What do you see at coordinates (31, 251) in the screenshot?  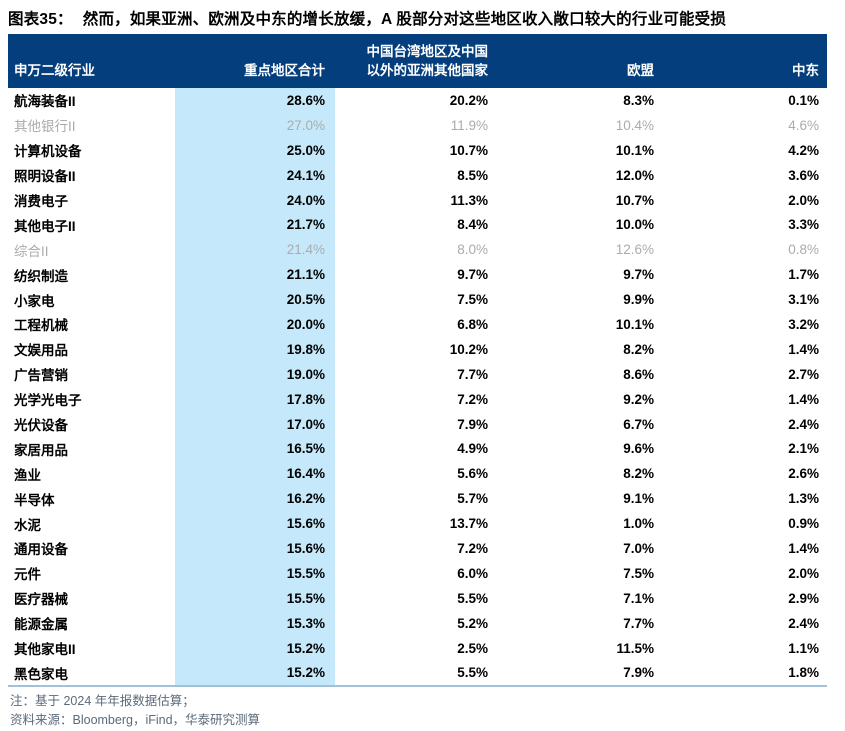 I see `industry-name-cell: 综合II` at bounding box center [31, 251].